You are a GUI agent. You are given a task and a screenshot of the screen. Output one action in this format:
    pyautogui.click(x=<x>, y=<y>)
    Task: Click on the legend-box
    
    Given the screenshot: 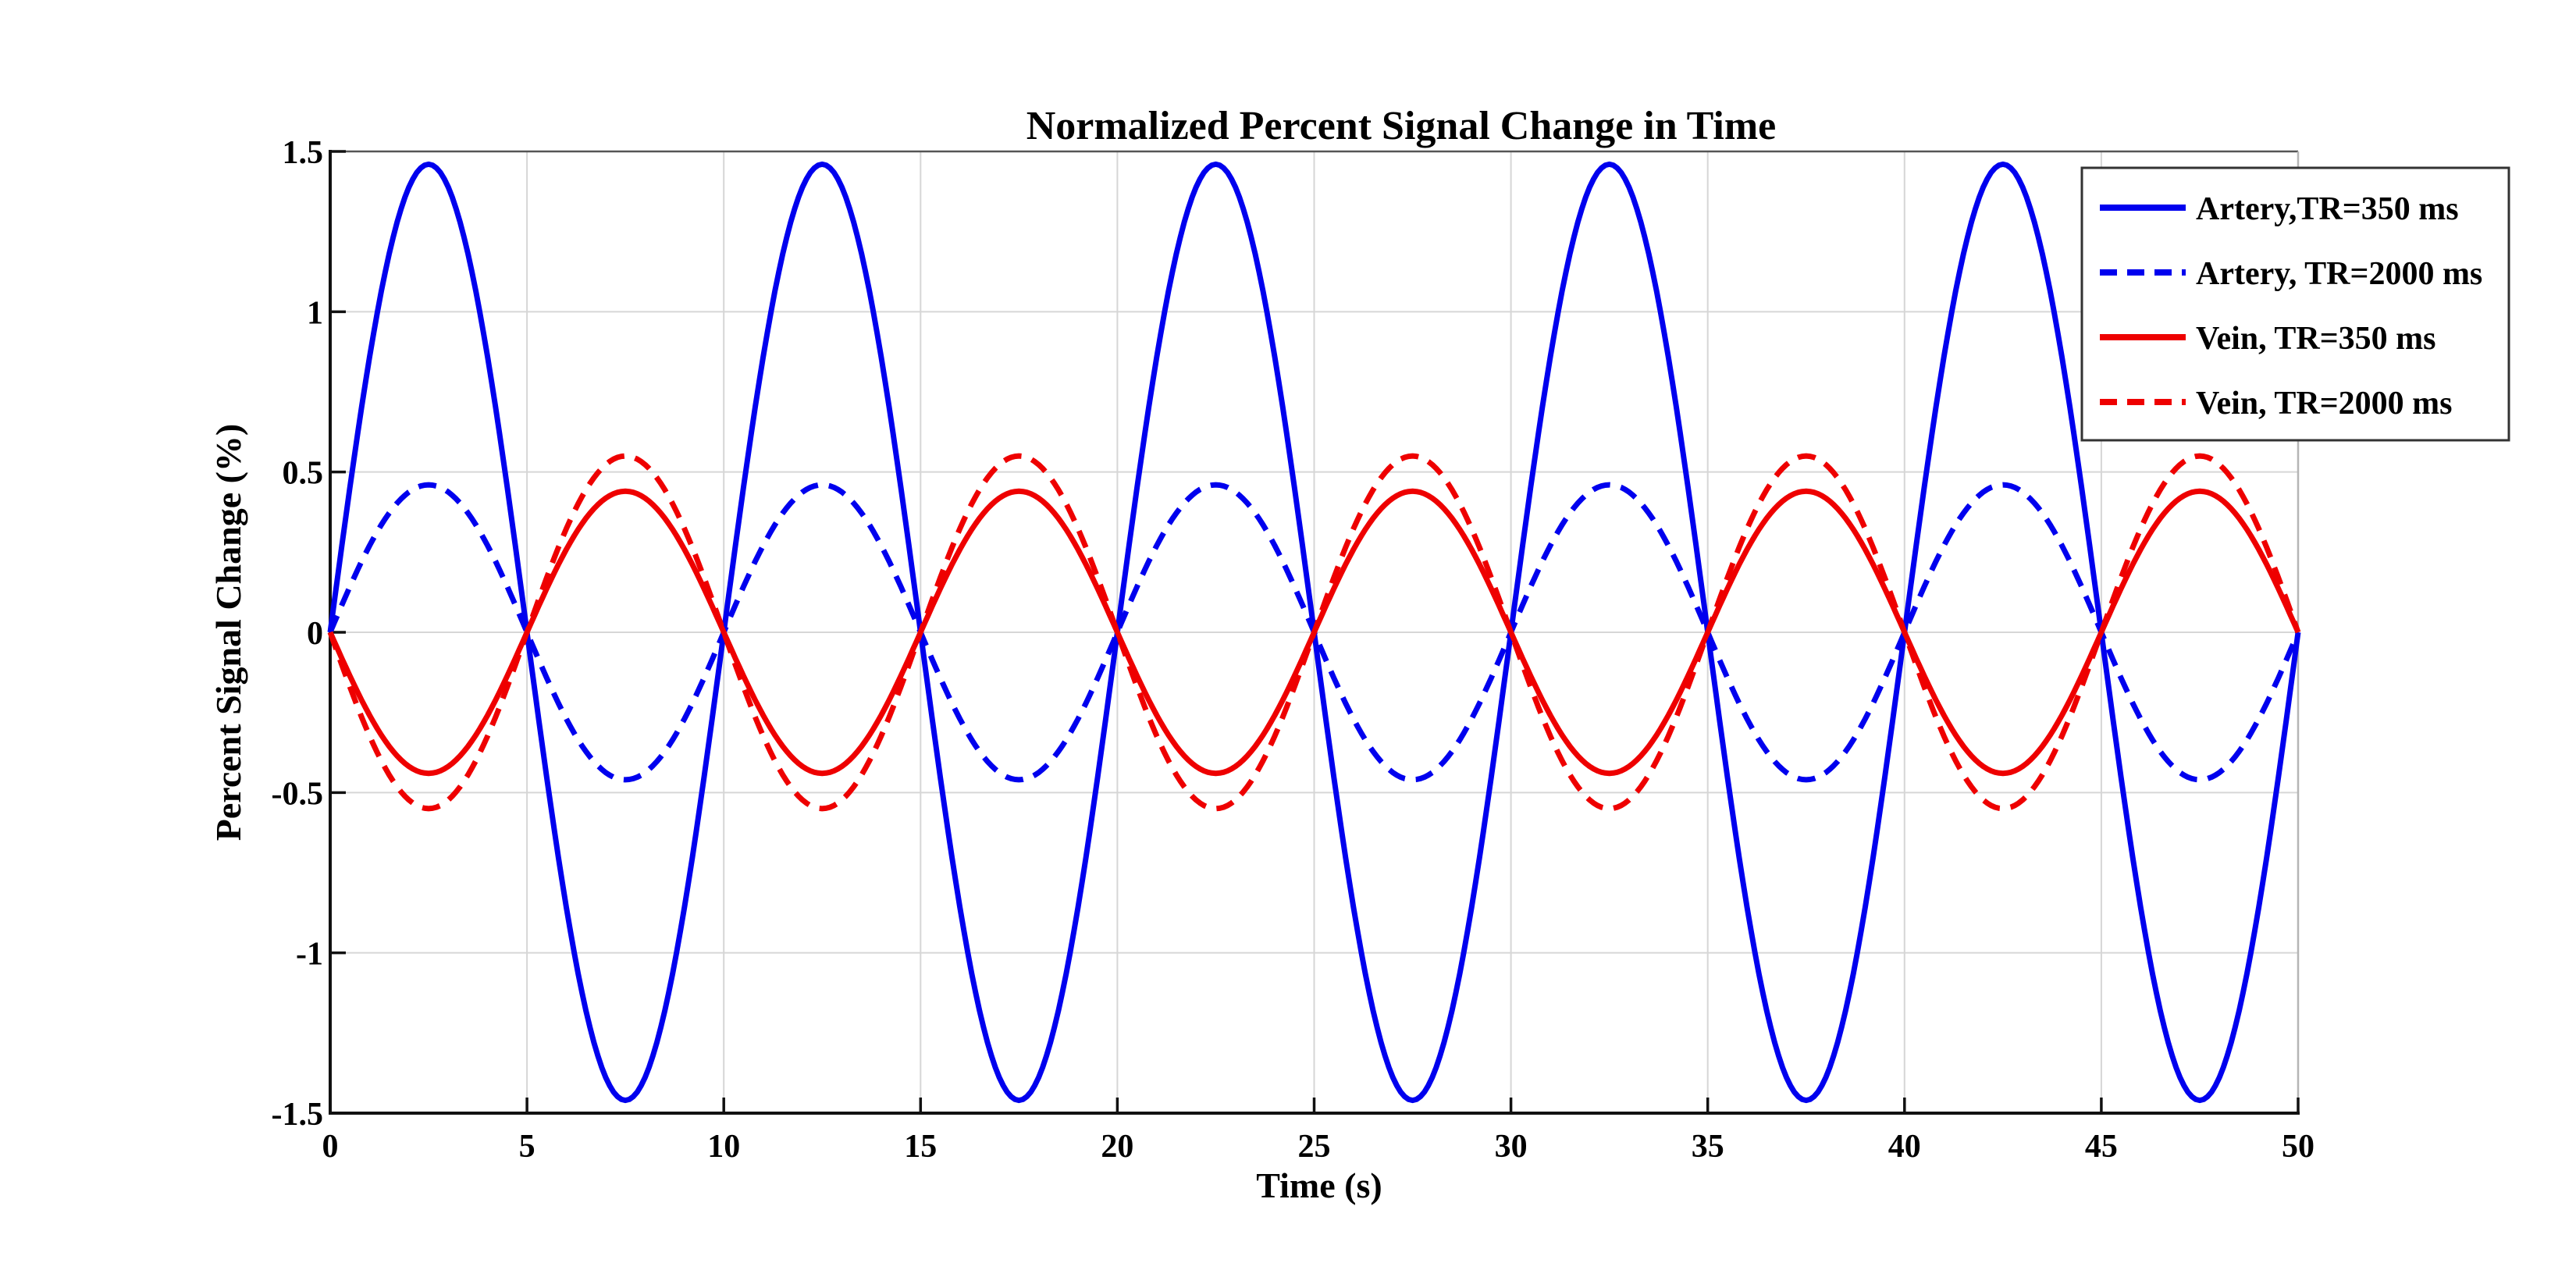 What is the action you would take?
    pyautogui.click(x=2295, y=304)
    